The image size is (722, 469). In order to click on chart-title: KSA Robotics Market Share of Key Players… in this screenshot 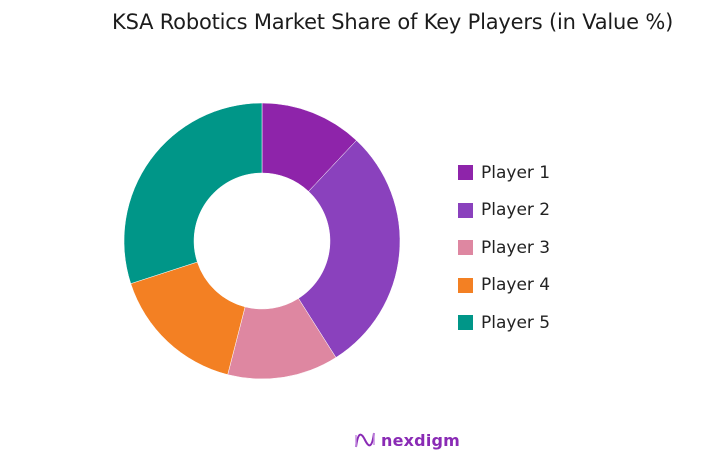, I will do `click(393, 22)`.